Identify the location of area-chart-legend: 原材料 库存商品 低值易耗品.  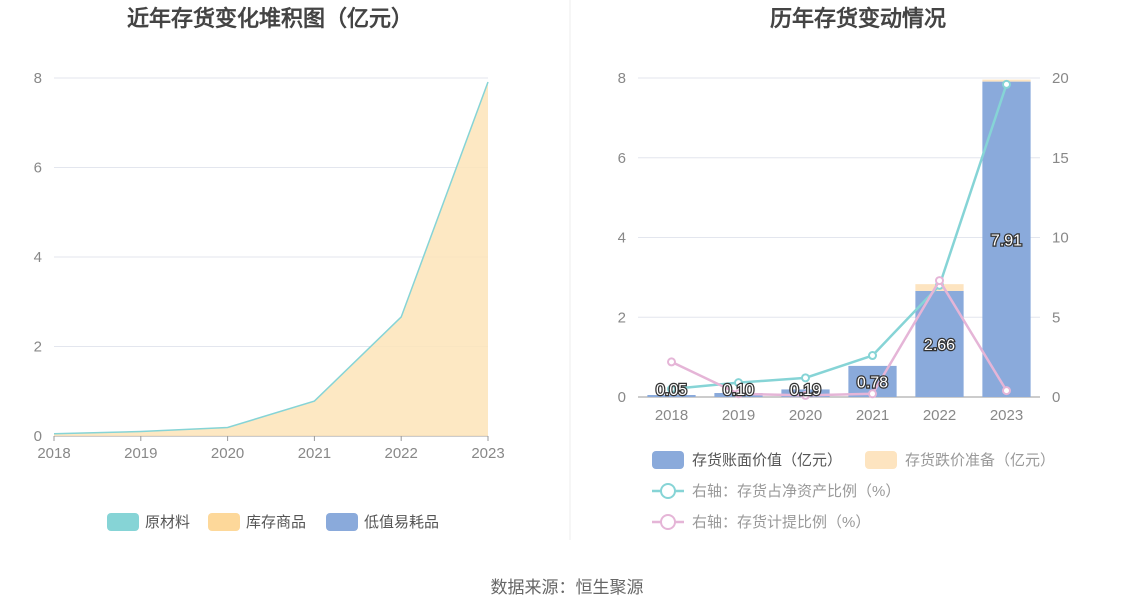
(273, 522).